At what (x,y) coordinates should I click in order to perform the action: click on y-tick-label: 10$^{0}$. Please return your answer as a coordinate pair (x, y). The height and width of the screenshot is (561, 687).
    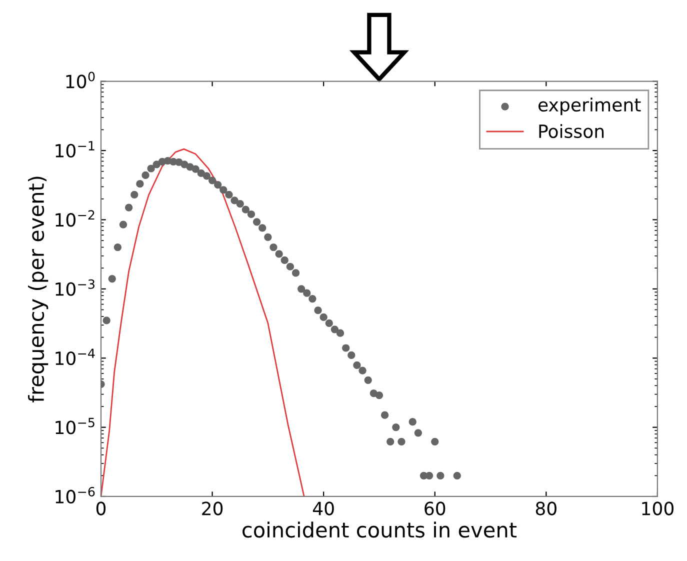
    Looking at the image, I should click on (80, 80).